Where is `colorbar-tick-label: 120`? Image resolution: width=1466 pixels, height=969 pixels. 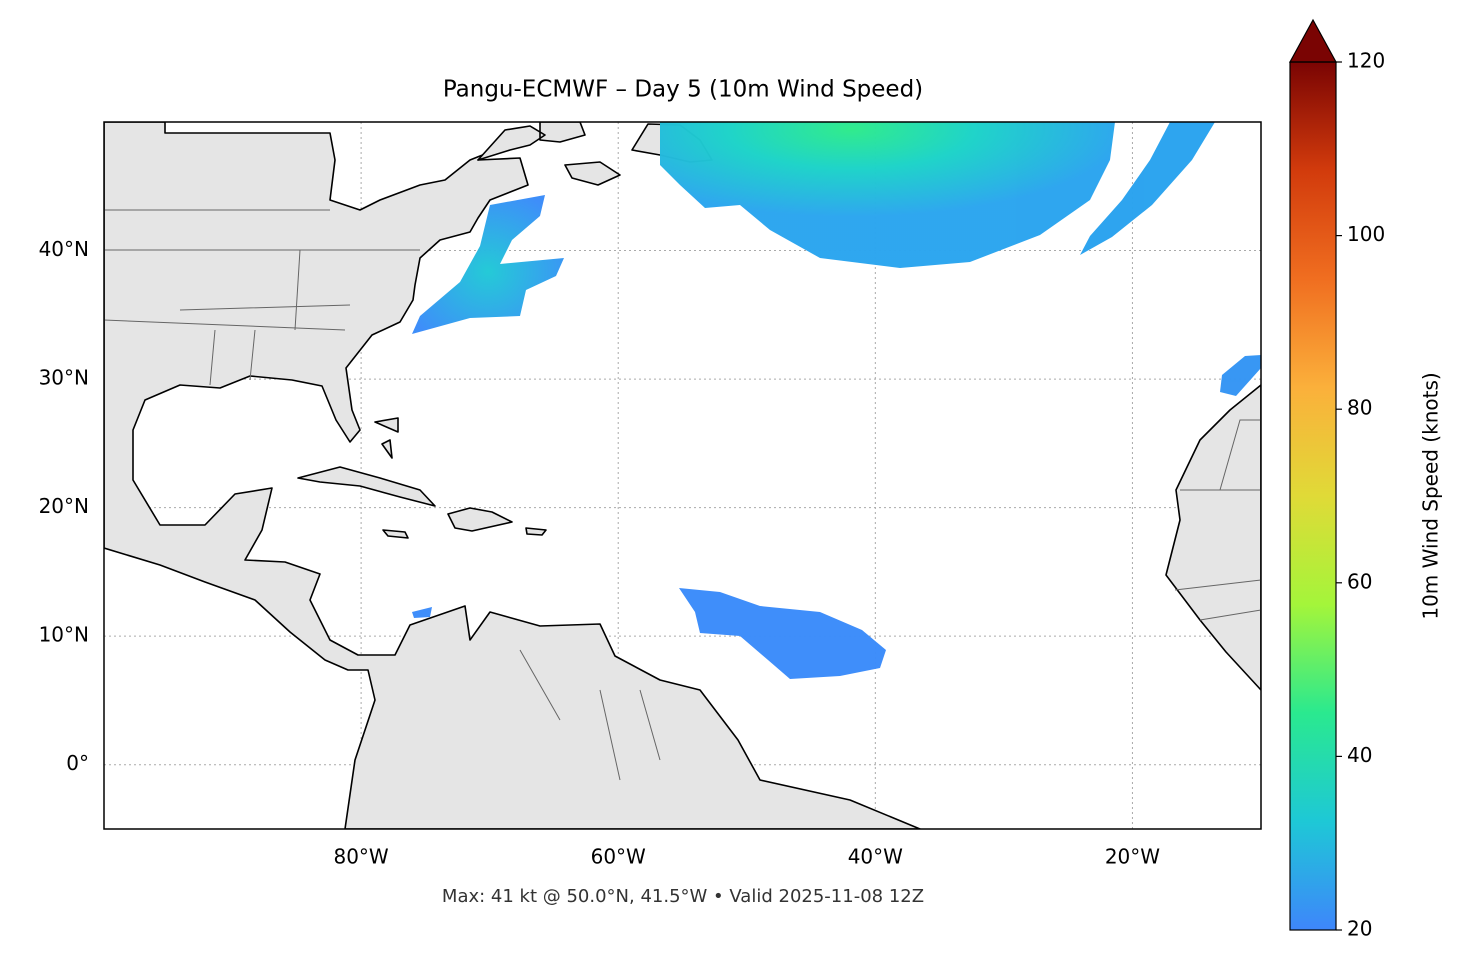
colorbar-tick-label: 120 is located at coordinates (1366, 61).